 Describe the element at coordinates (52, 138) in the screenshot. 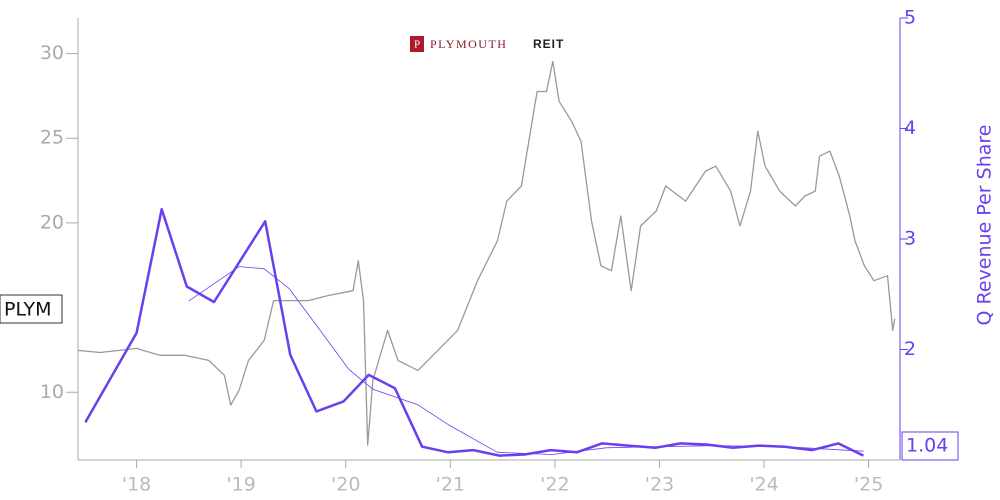

I see `y-tick-label: 25` at that location.